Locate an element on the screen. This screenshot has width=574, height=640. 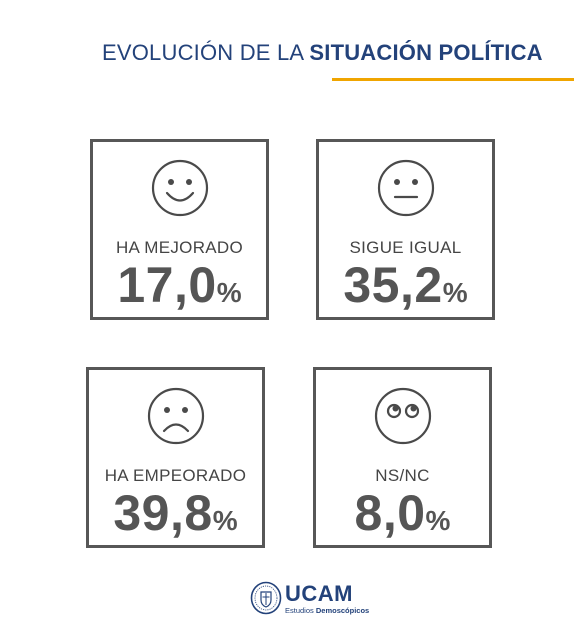
smiling-face-icon is located at coordinates (180, 188).